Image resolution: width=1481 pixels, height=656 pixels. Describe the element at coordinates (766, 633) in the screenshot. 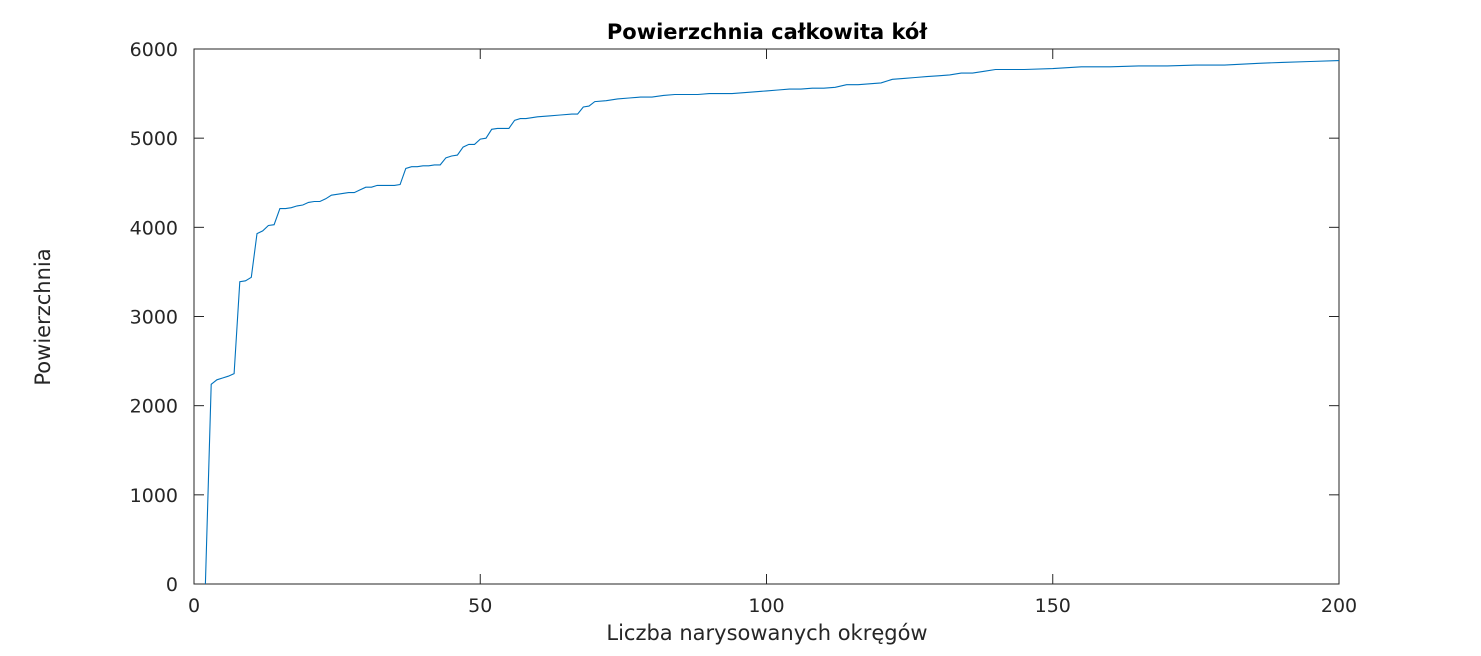

I see `x-axis-label: Liczba narysowanych okręgów` at that location.